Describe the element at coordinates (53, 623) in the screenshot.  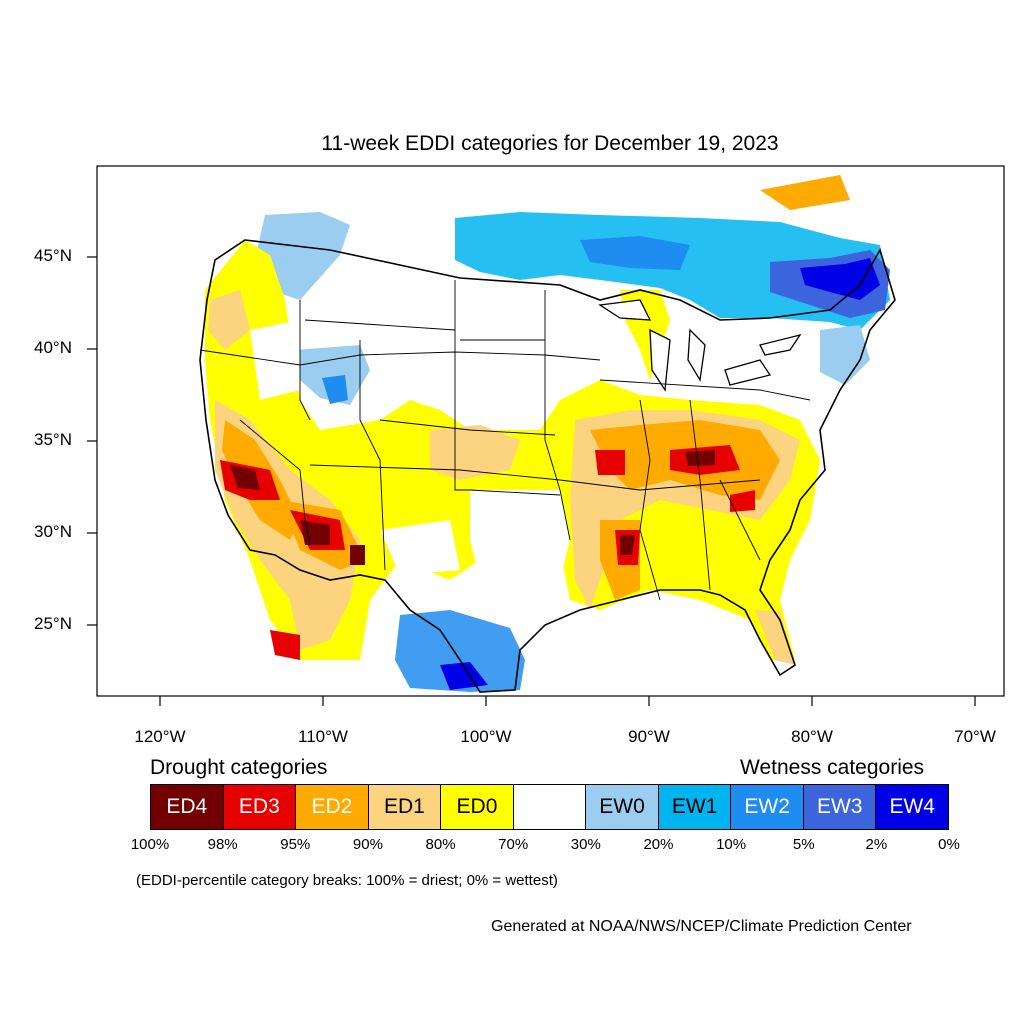
I see `lat-label-25: 25°N` at that location.